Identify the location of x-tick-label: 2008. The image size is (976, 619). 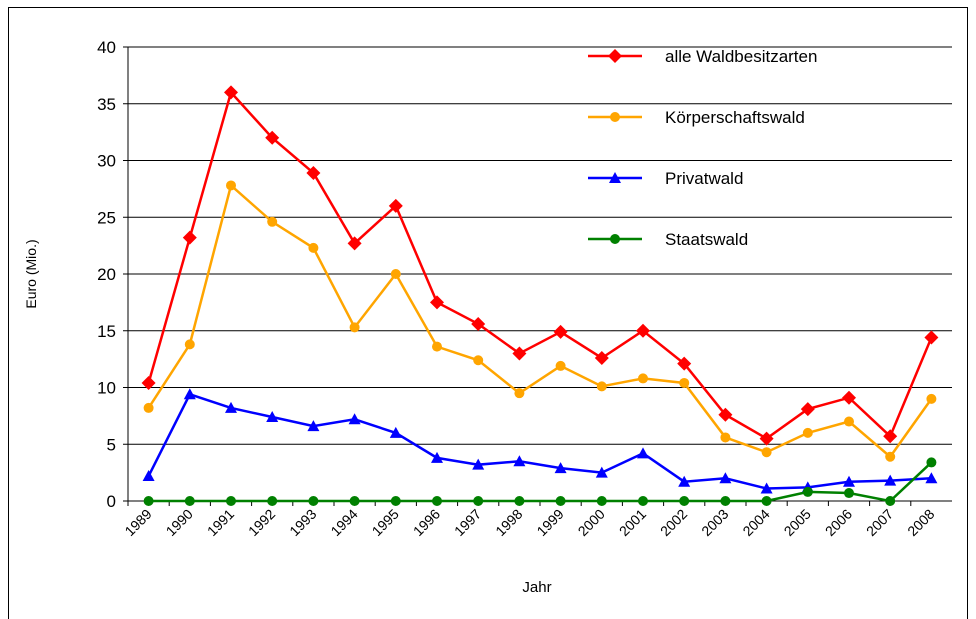
(920, 522).